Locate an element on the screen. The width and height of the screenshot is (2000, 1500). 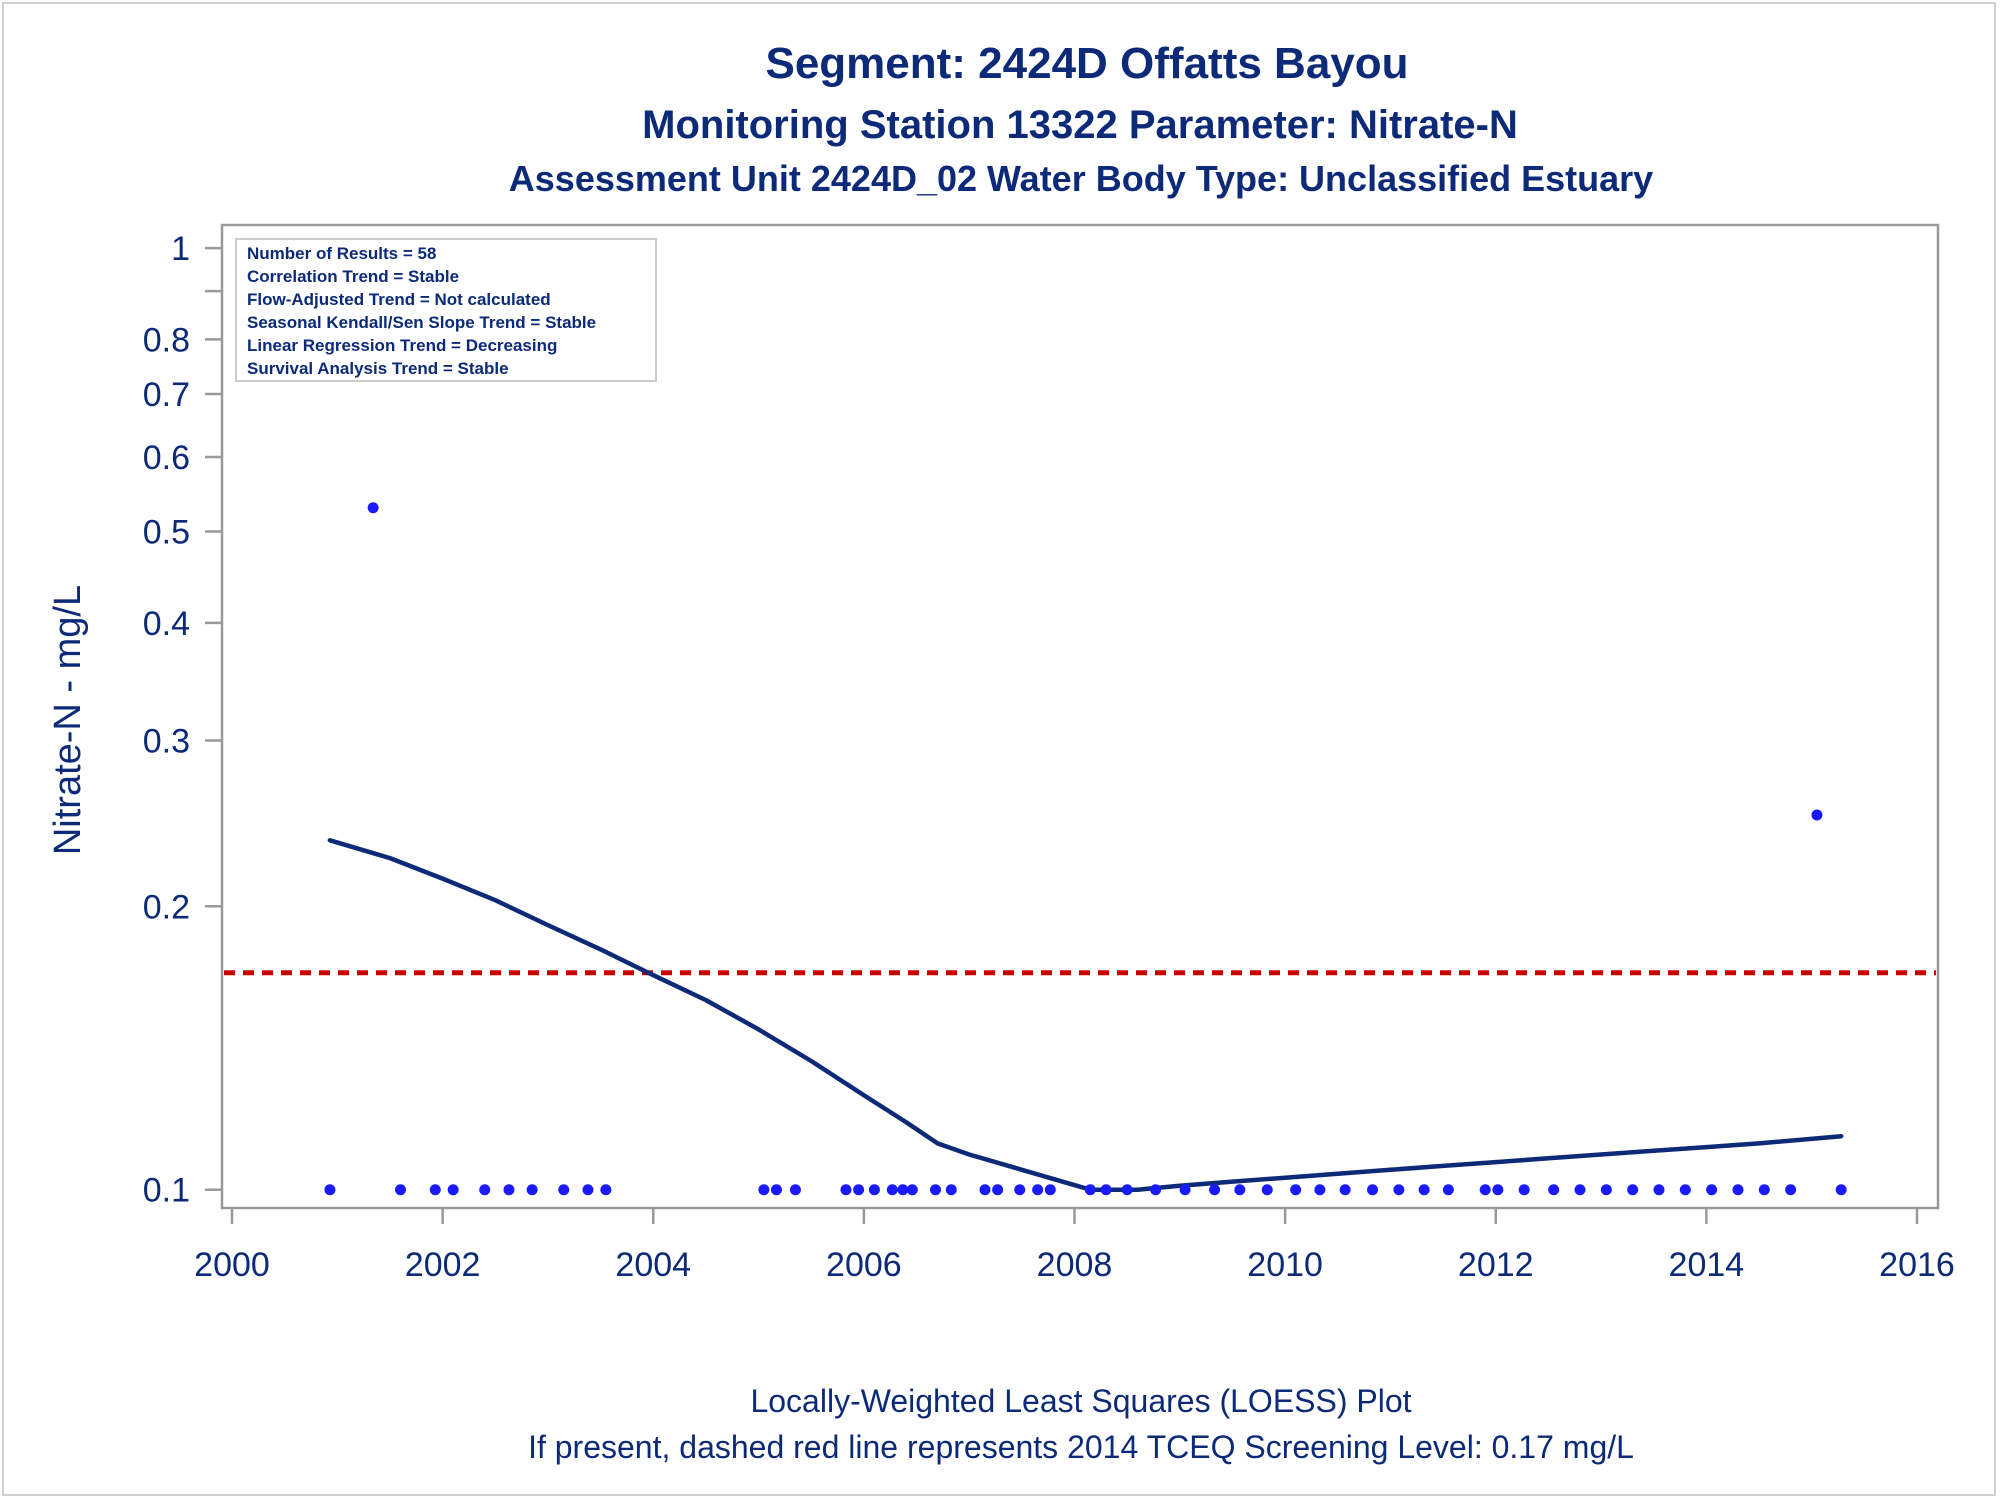
stat-linear-regression-trend: Linear Regression Trend = Decreasing is located at coordinates (402, 345).